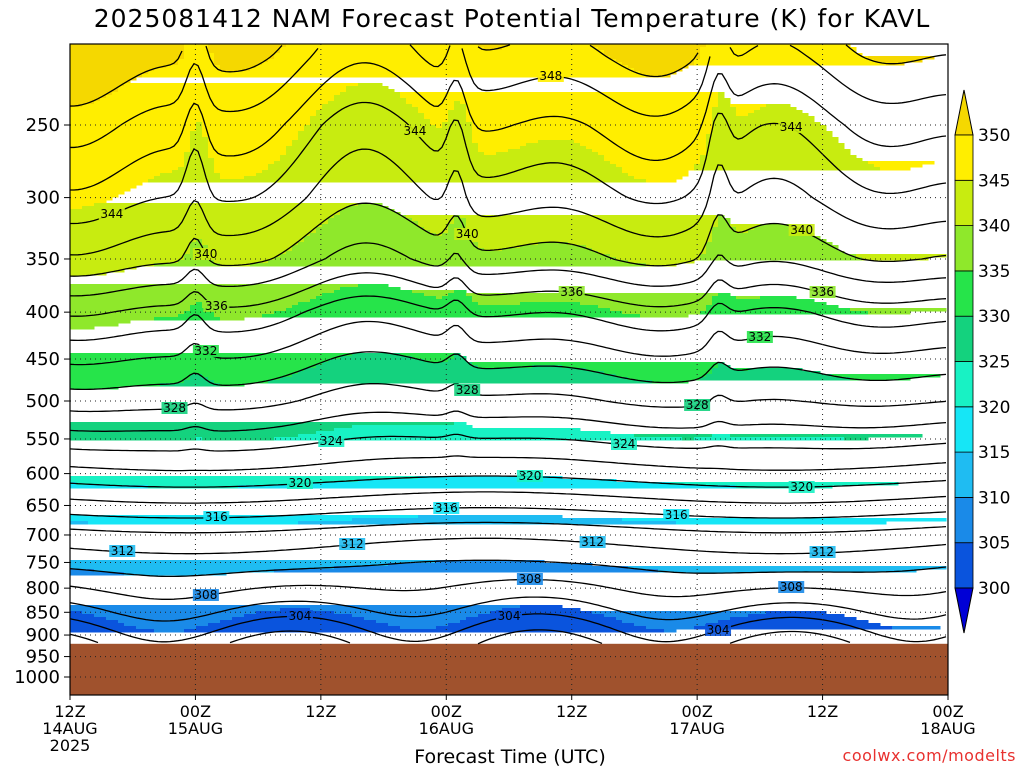 The width and height of the screenshot is (1024, 768). I want to click on y-tick-label-650: 650, so click(43, 505).